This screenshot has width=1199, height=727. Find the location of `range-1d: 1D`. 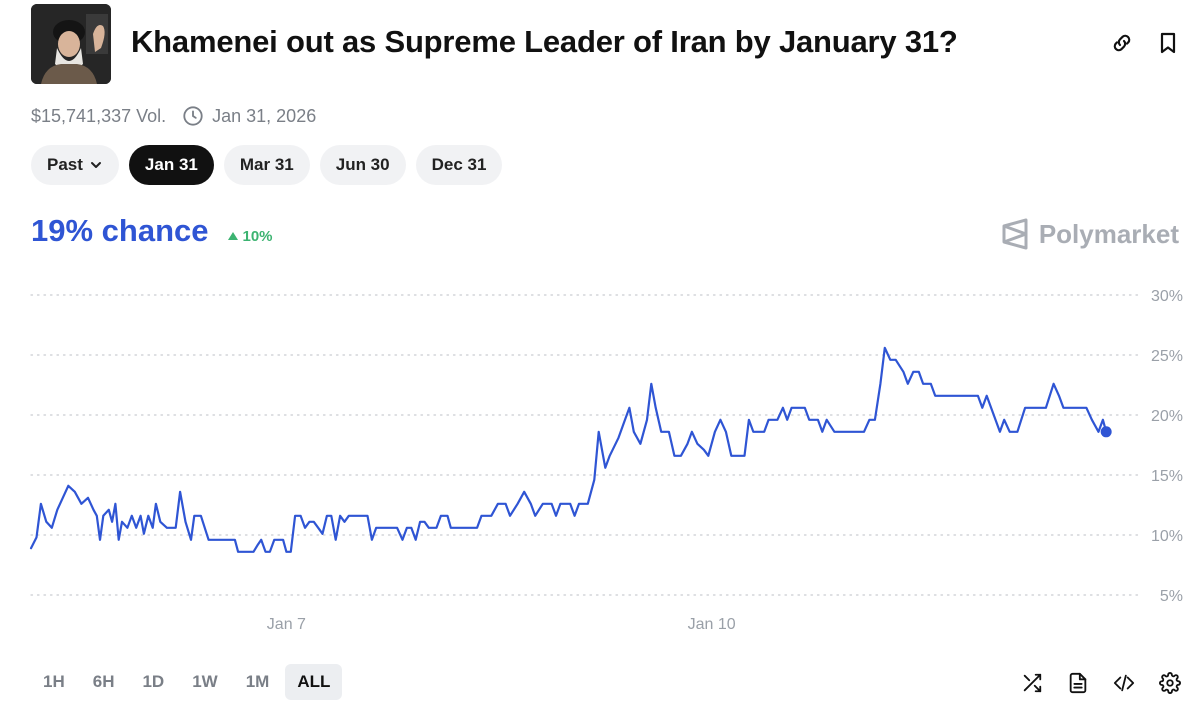

range-1d: 1D is located at coordinates (153, 681).